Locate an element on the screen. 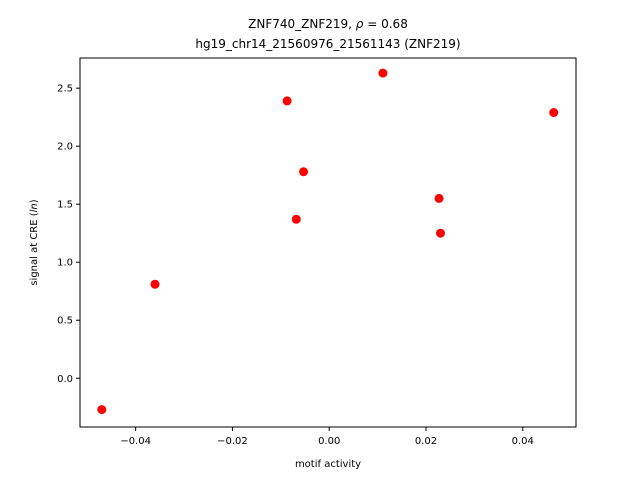  y-axis-label: signal at CRE (ln) is located at coordinates (34, 242).